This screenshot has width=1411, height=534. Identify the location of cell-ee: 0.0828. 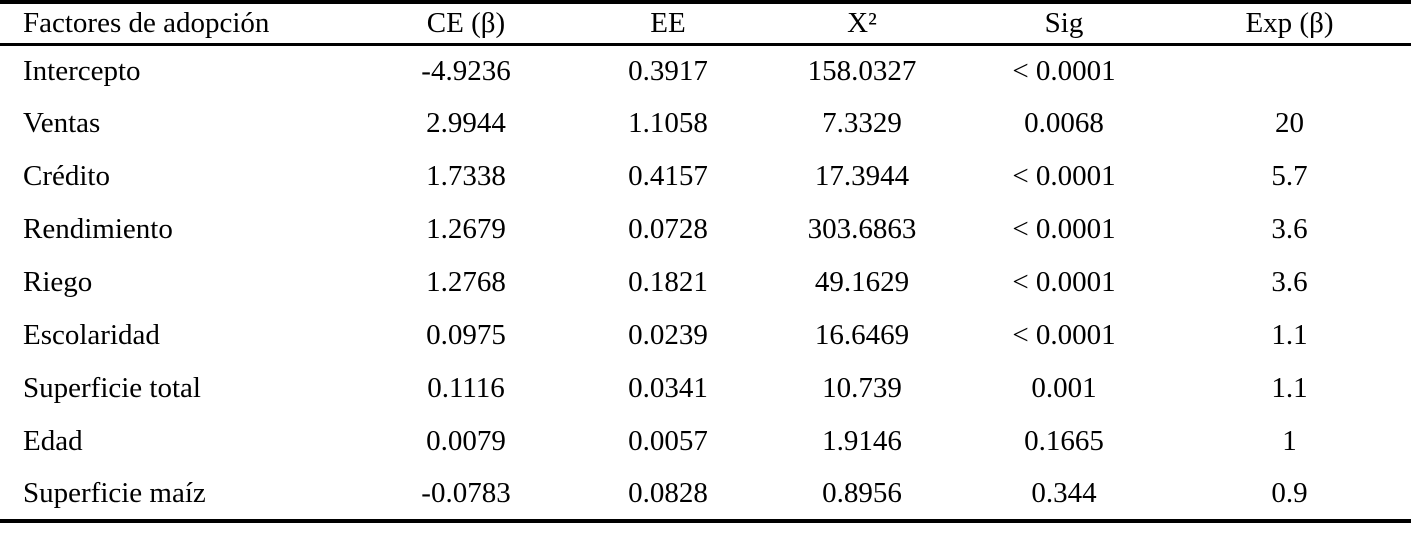
(668, 493).